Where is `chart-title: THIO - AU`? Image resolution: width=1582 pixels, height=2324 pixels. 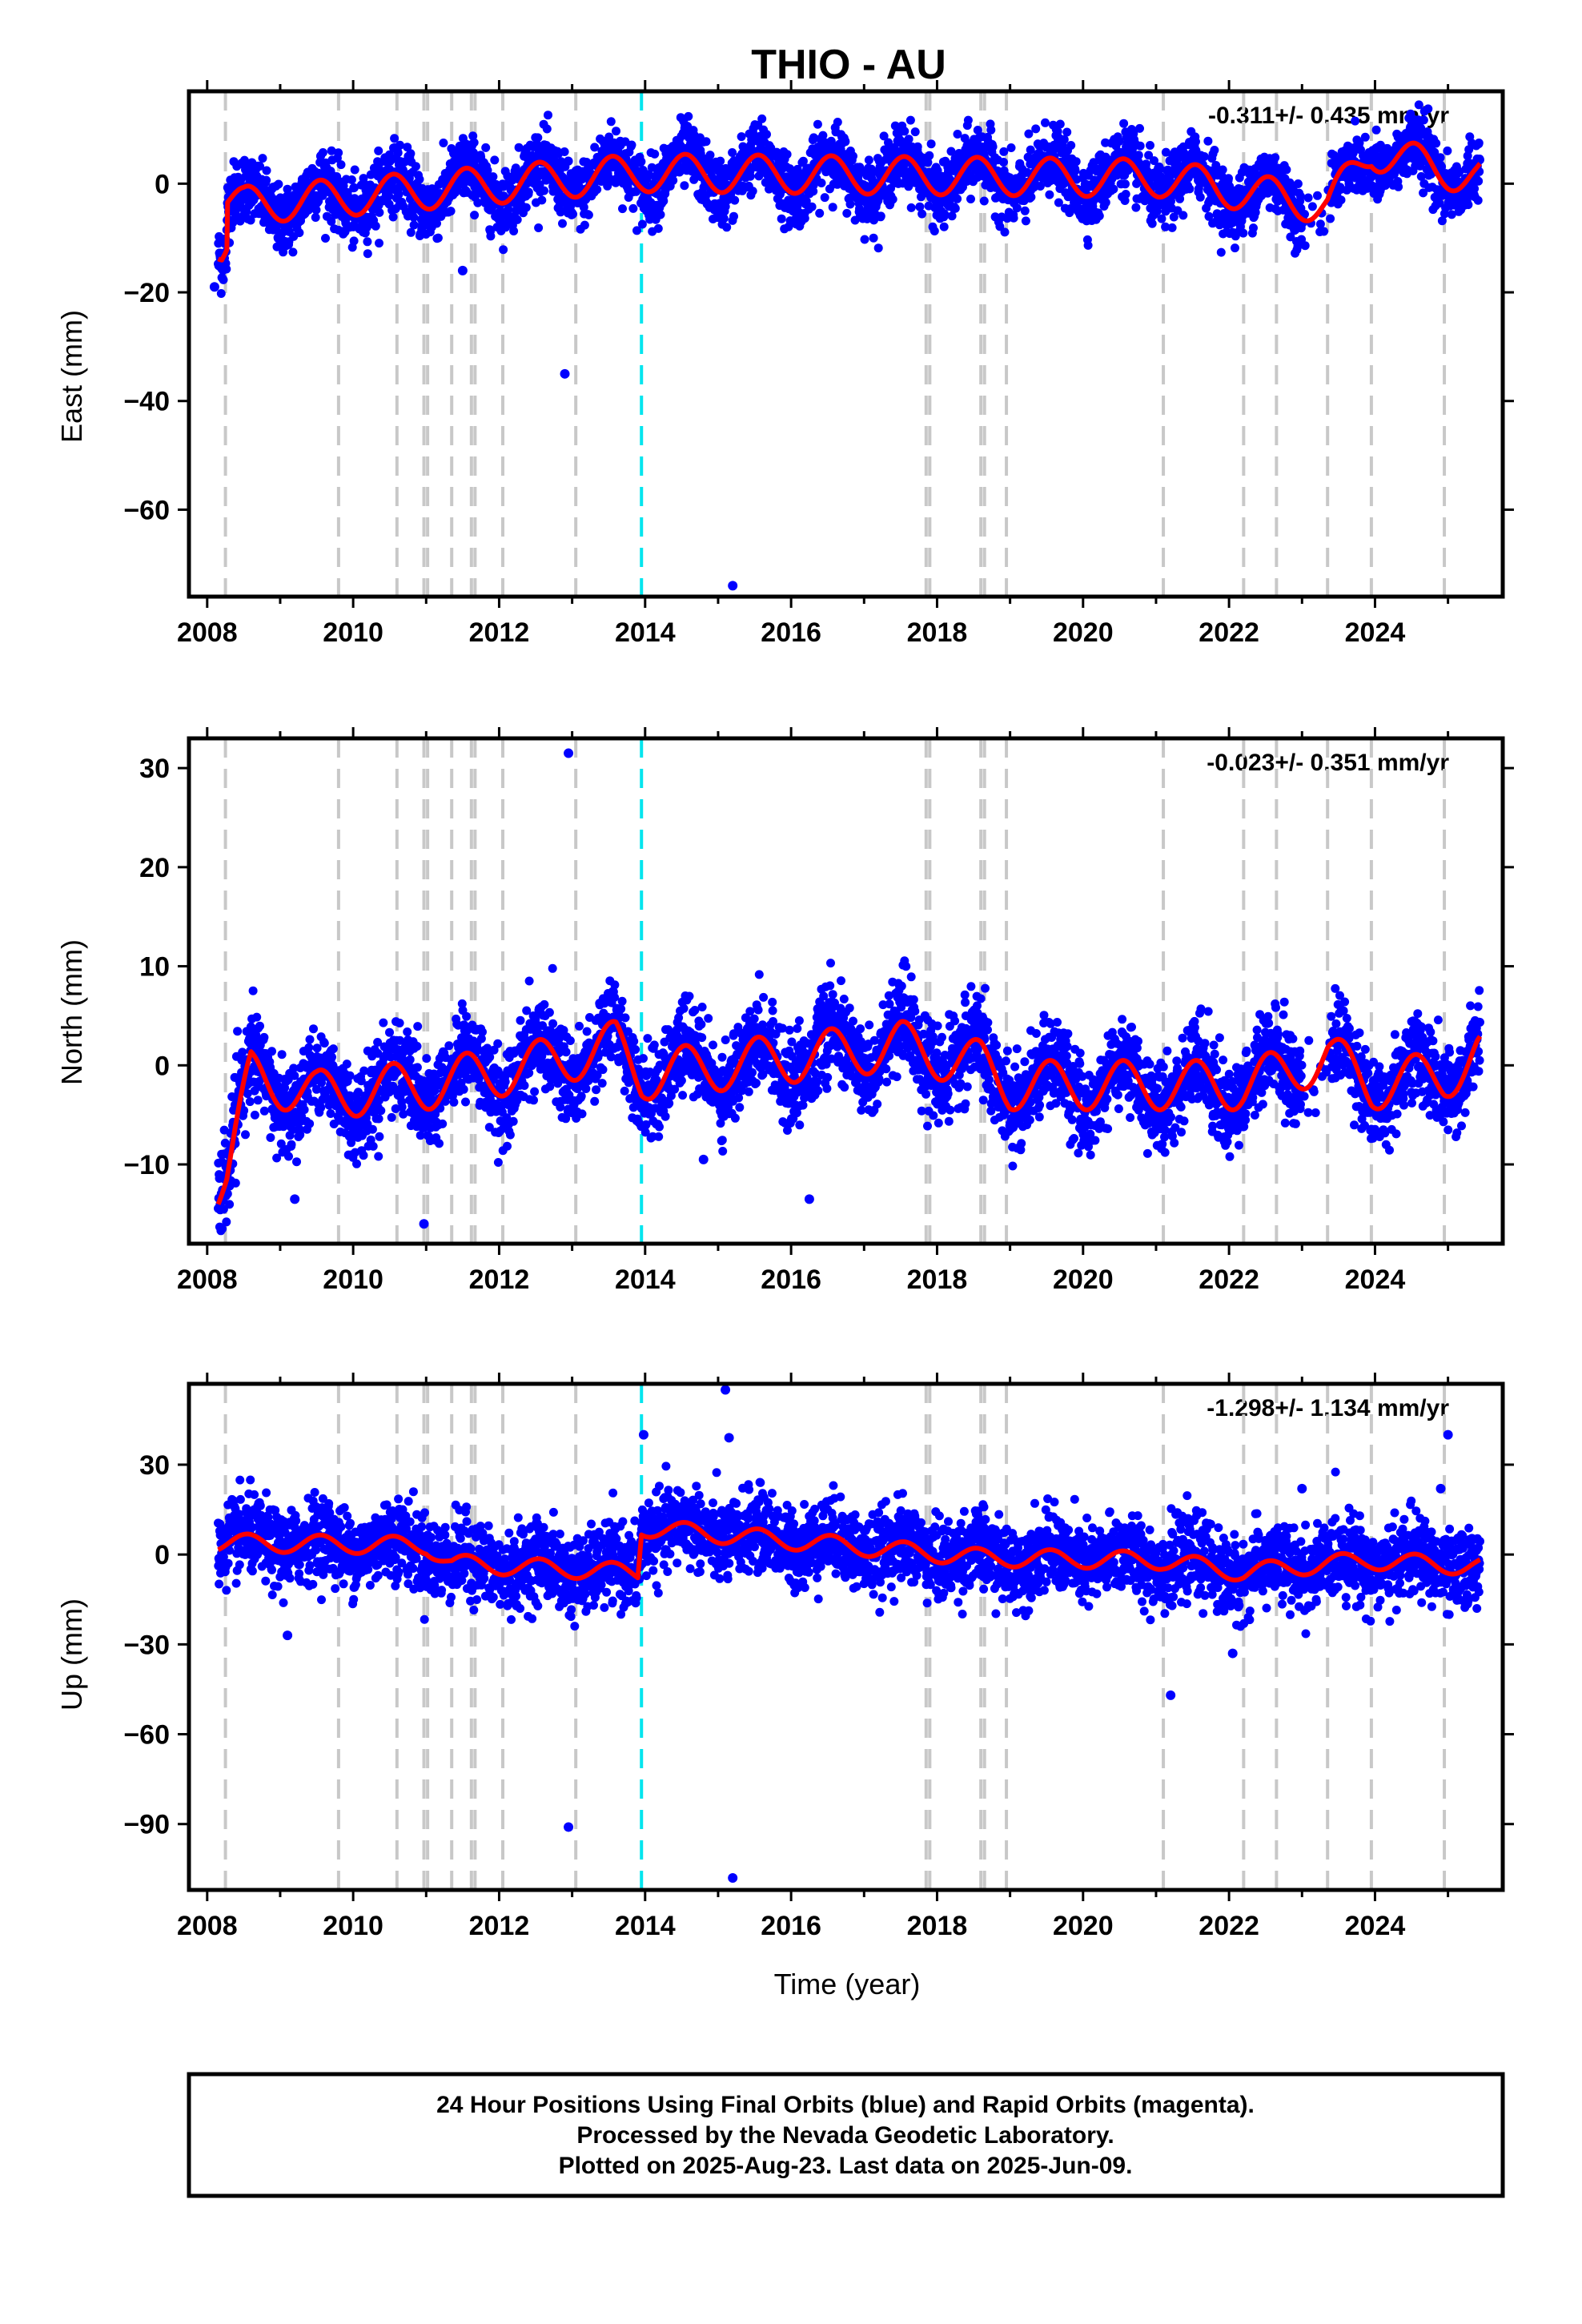 chart-title: THIO - AU is located at coordinates (848, 65).